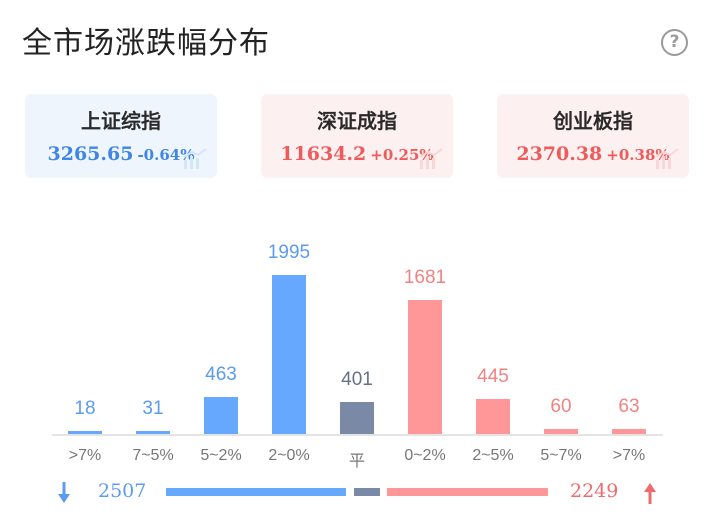 This screenshot has width=710, height=530. What do you see at coordinates (561, 407) in the screenshot?
I see `bar-value-label: 60` at bounding box center [561, 407].